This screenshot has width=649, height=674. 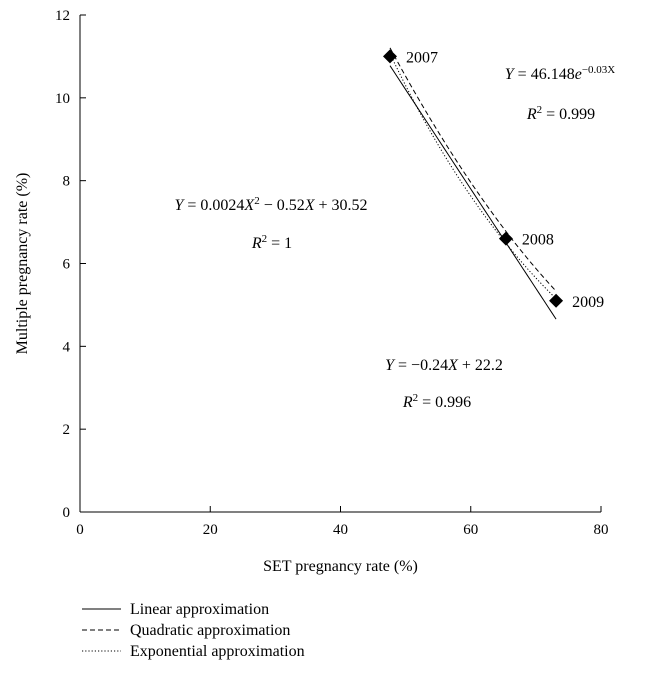 I want to click on y-tick-label: 12, so click(x=62, y=16).